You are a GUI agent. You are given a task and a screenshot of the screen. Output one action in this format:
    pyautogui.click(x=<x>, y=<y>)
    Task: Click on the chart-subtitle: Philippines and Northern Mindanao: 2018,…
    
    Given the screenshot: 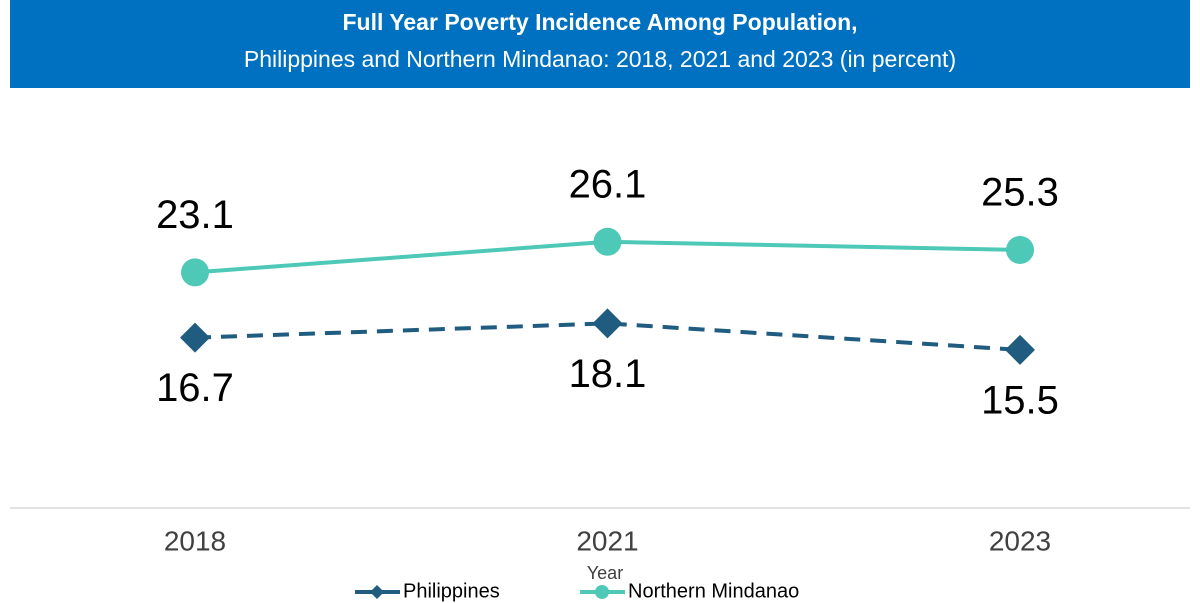 What is the action you would take?
    pyautogui.click(x=600, y=59)
    